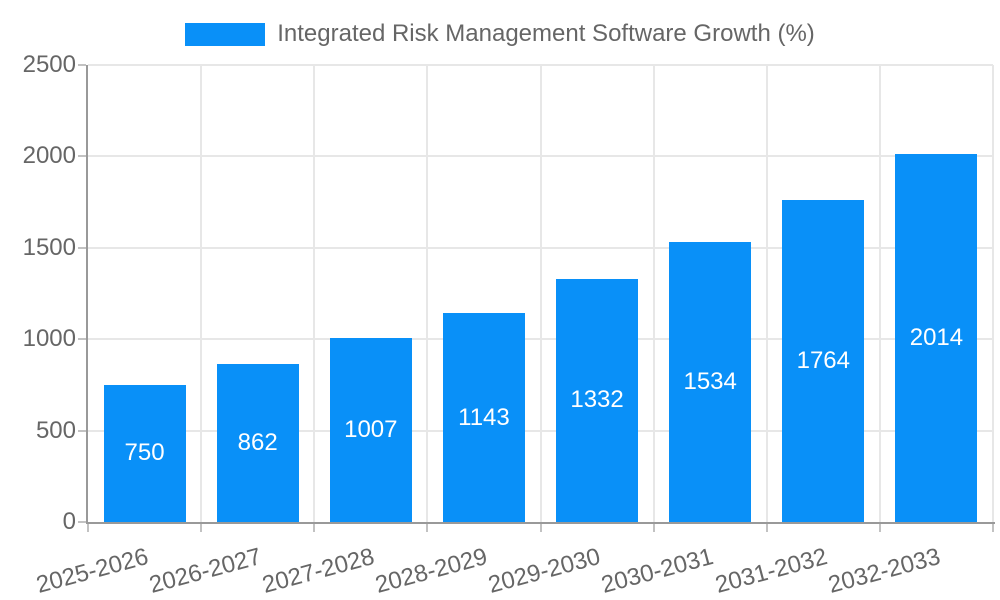 The width and height of the screenshot is (1000, 600). What do you see at coordinates (49, 64) in the screenshot?
I see `y-axis-tick-label: 2500` at bounding box center [49, 64].